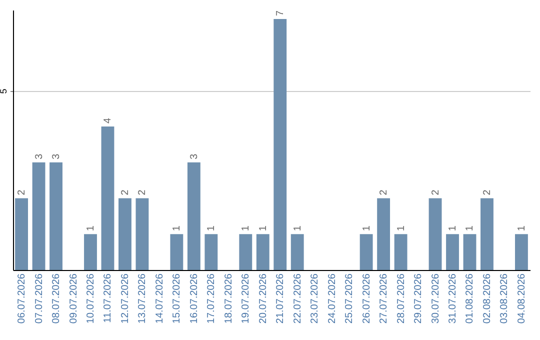 Image resolution: width=540 pixels, height=340 pixels. What do you see at coordinates (280, 13) in the screenshot?
I see `data-label: 7` at bounding box center [280, 13].